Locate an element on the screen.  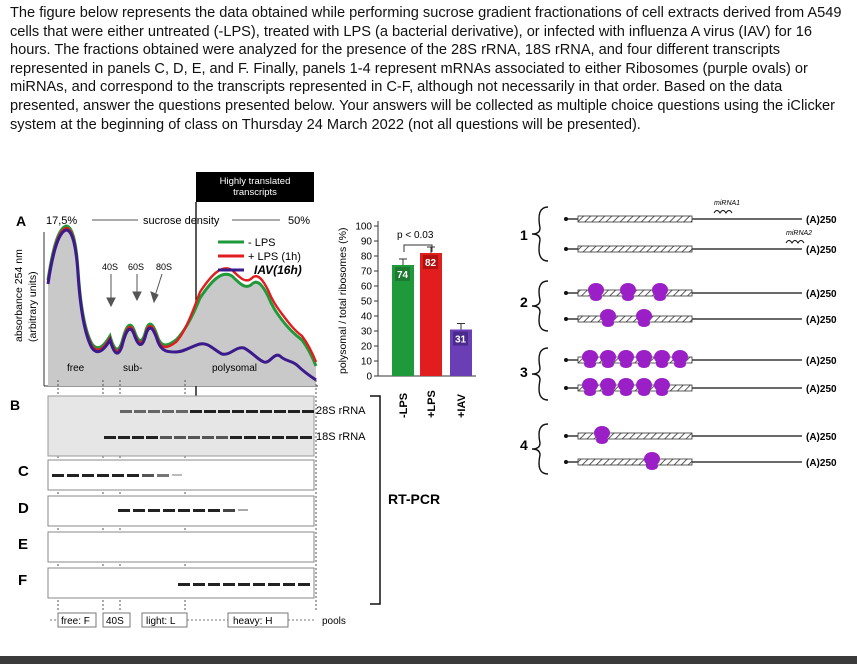
legend: - LPS + LPS (1h) IAV(16h) is located at coordinates (260, 257).